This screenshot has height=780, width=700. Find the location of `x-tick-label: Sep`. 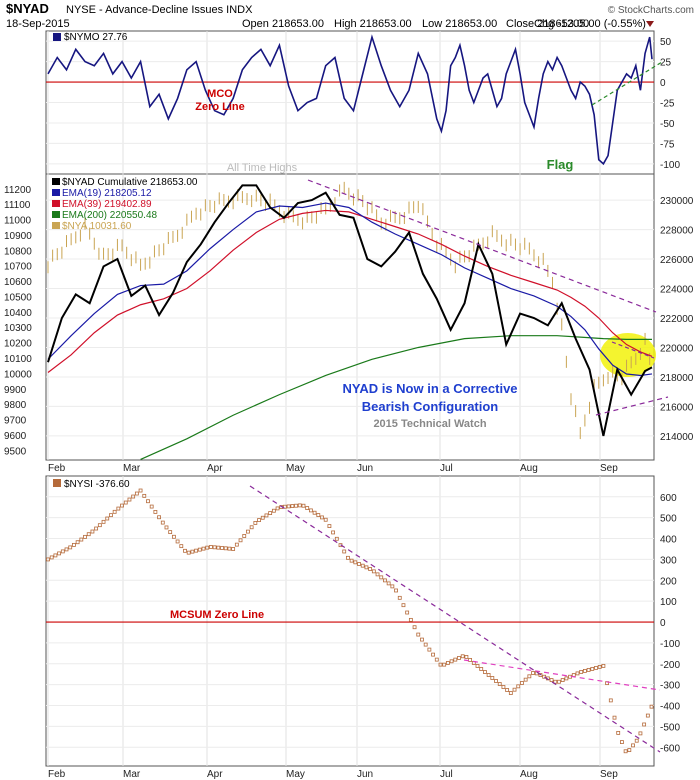

x-tick-label: Sep is located at coordinates (609, 468).